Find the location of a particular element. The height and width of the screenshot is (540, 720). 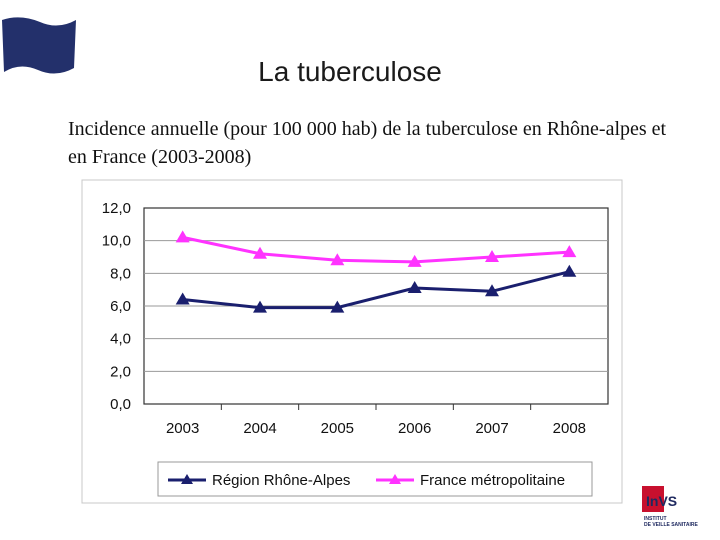

legend-label-france: France métropolitaine is located at coordinates (492, 480).